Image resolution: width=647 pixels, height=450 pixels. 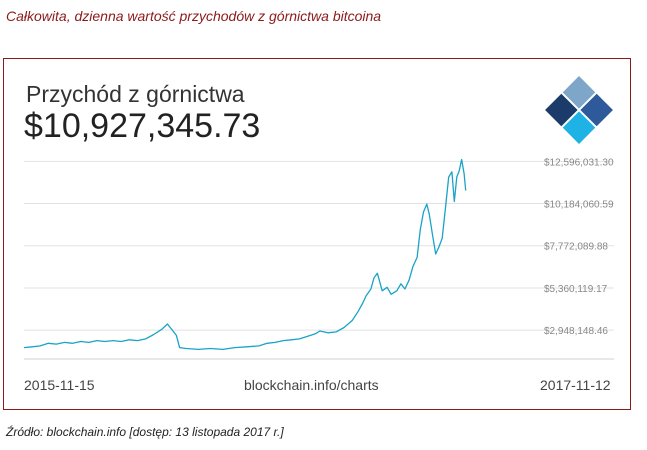 What do you see at coordinates (576, 247) in the screenshot?
I see `y-tick-label: $7,772,089.88` at bounding box center [576, 247].